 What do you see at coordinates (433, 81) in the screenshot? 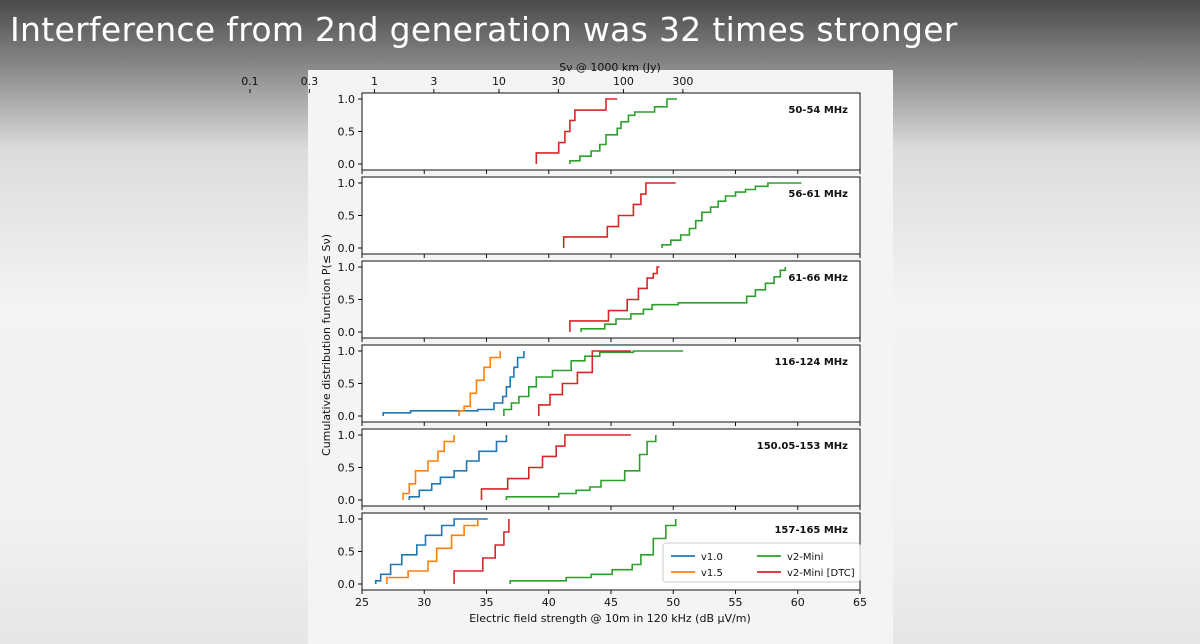
I see `top-tick-label: 3` at bounding box center [433, 81].